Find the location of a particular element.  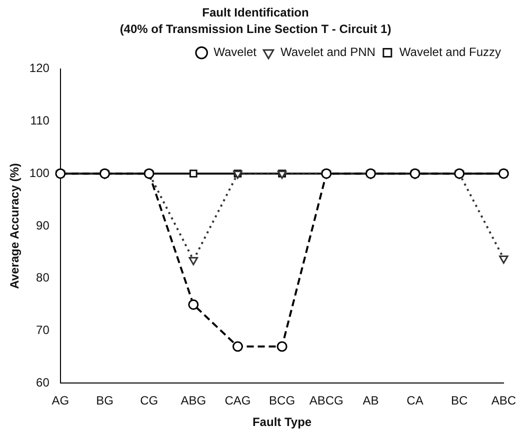

x-axis-title: Fault Type is located at coordinates (282, 422).